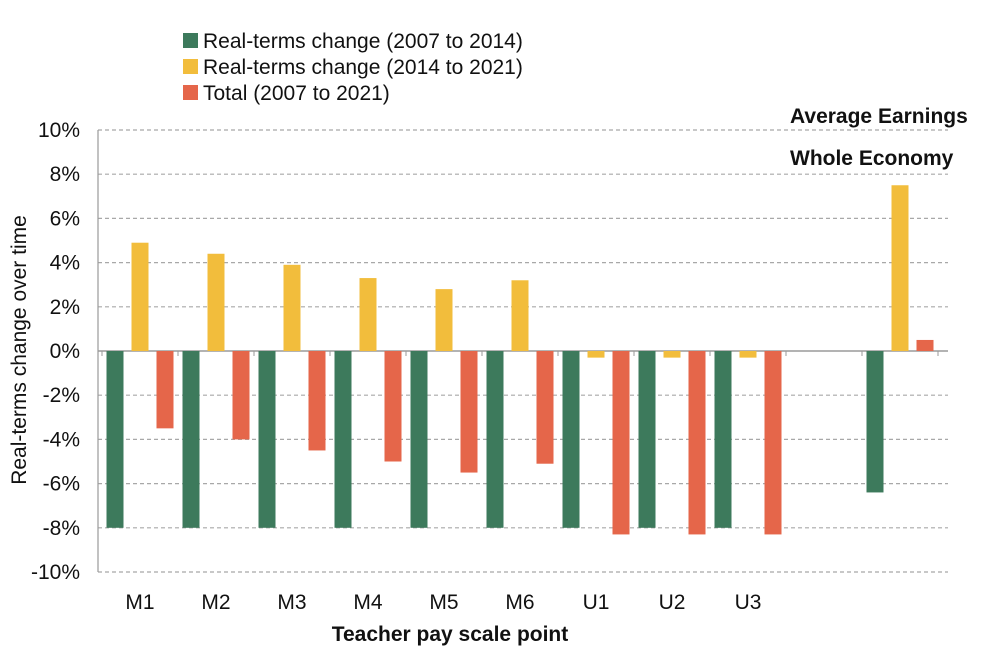  Describe the element at coordinates (748, 602) in the screenshot. I see `x-tick-label: U3` at that location.